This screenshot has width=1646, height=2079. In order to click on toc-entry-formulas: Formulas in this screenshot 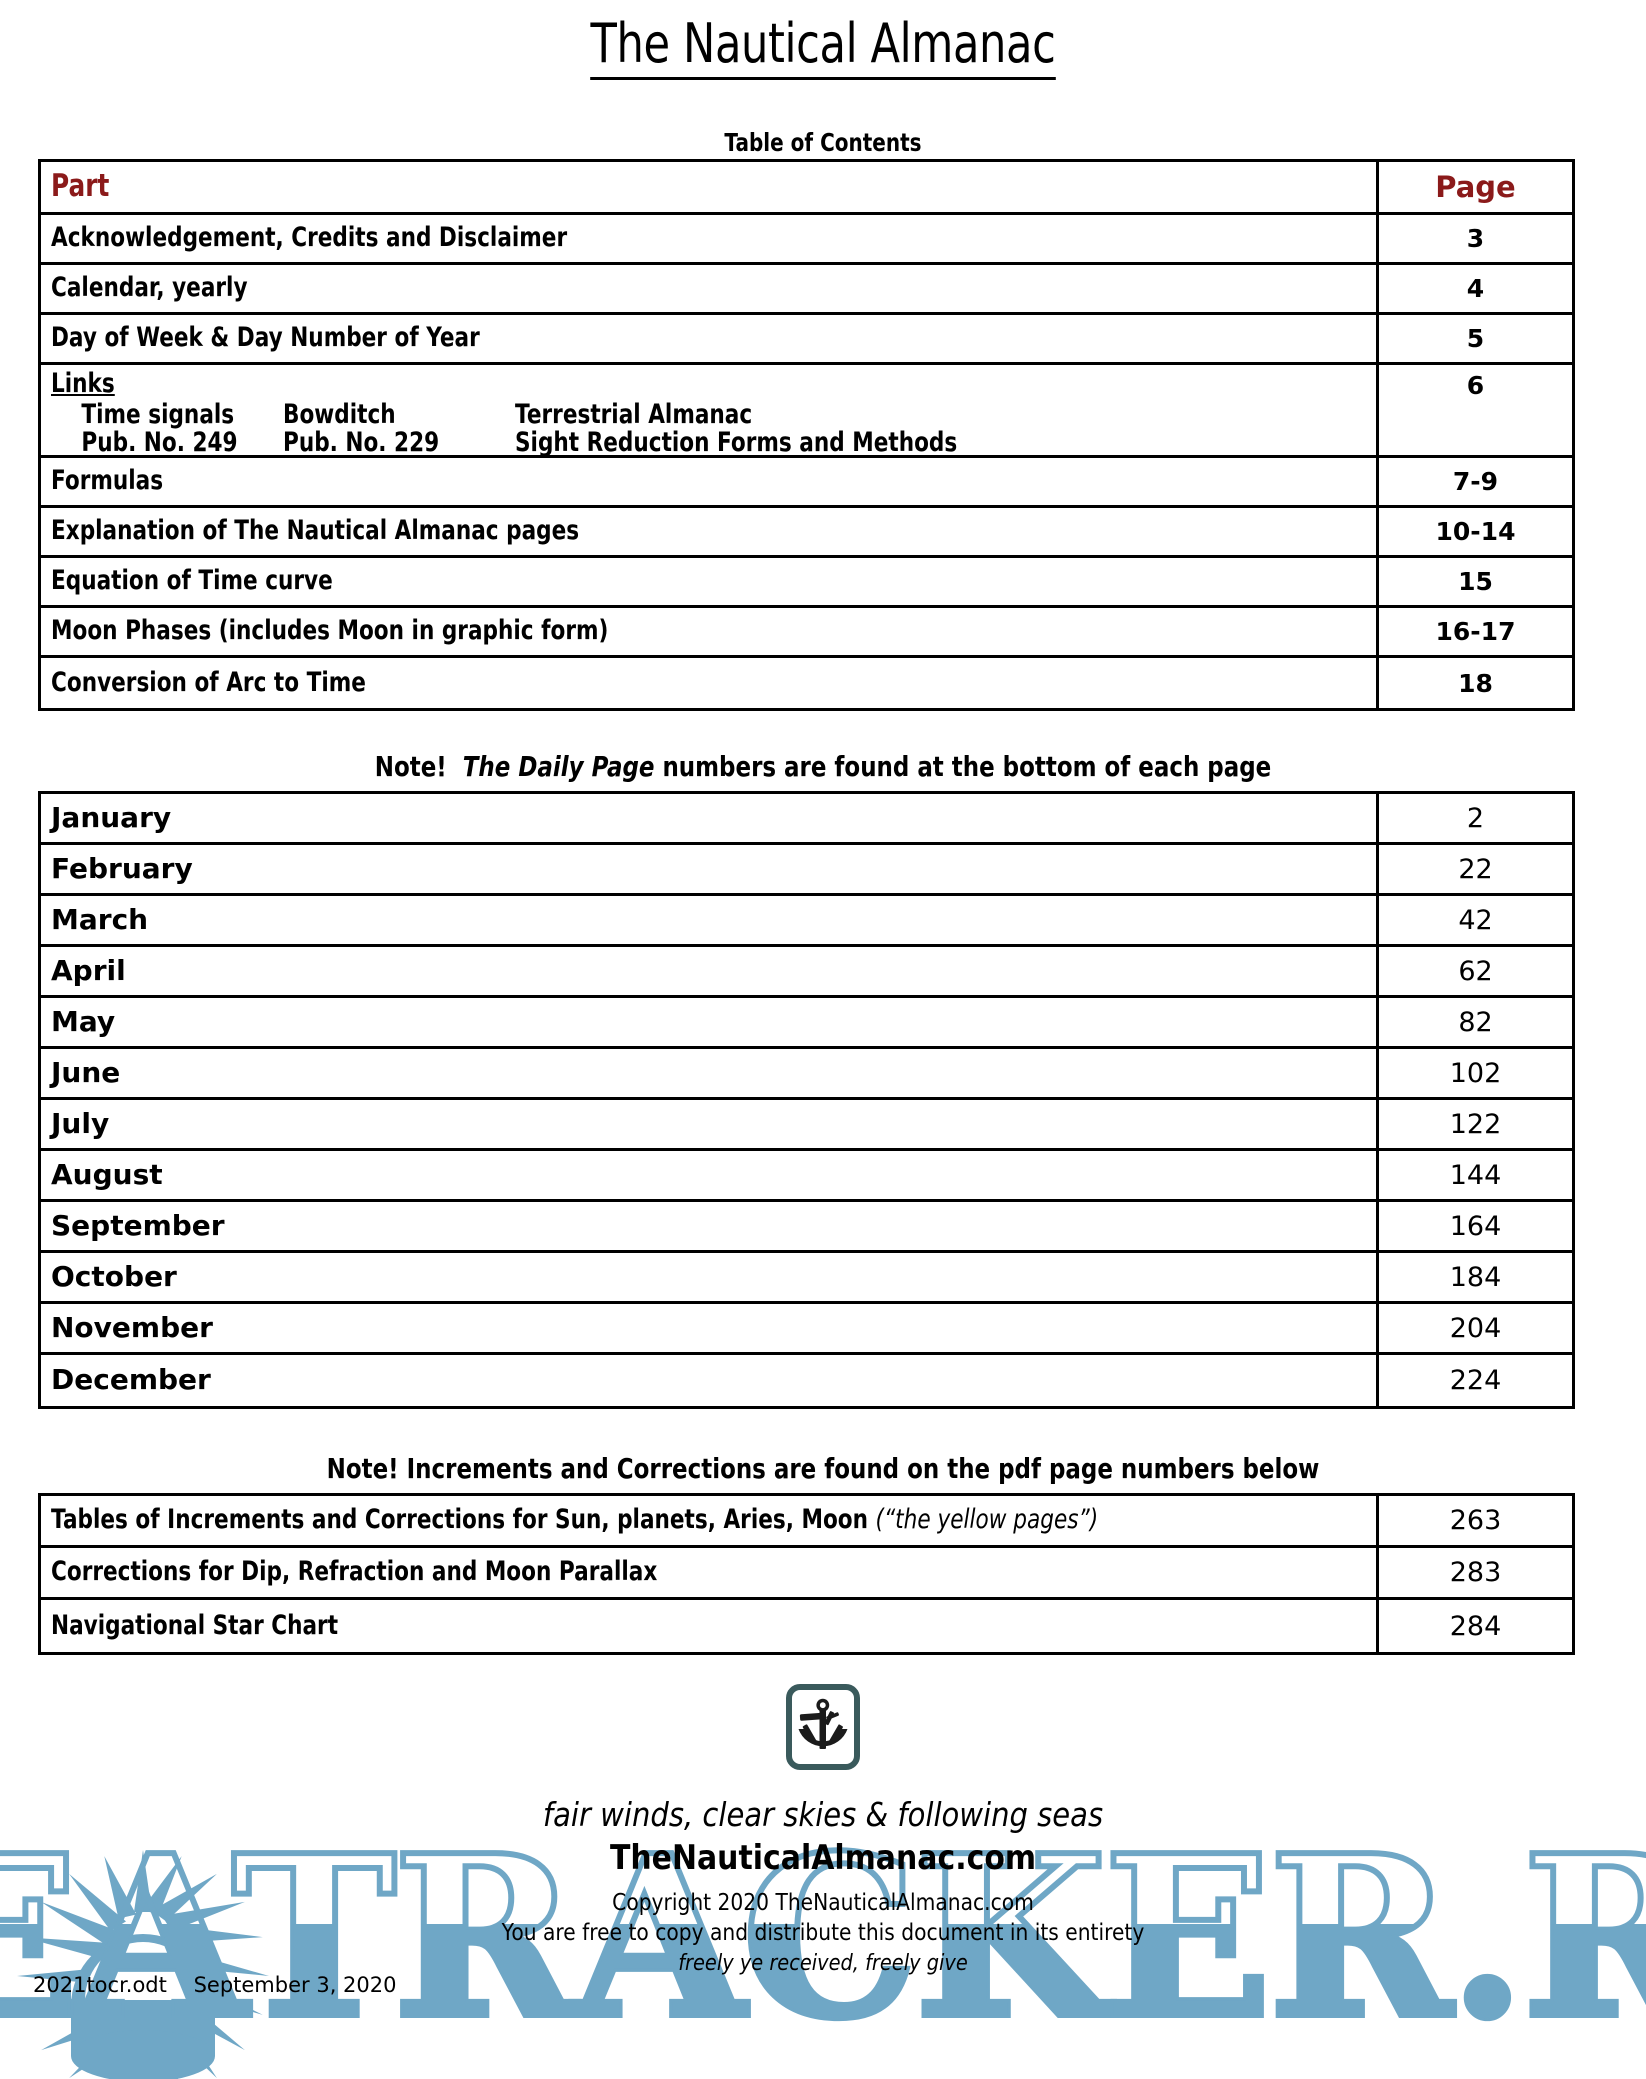, I will do `click(710, 481)`.